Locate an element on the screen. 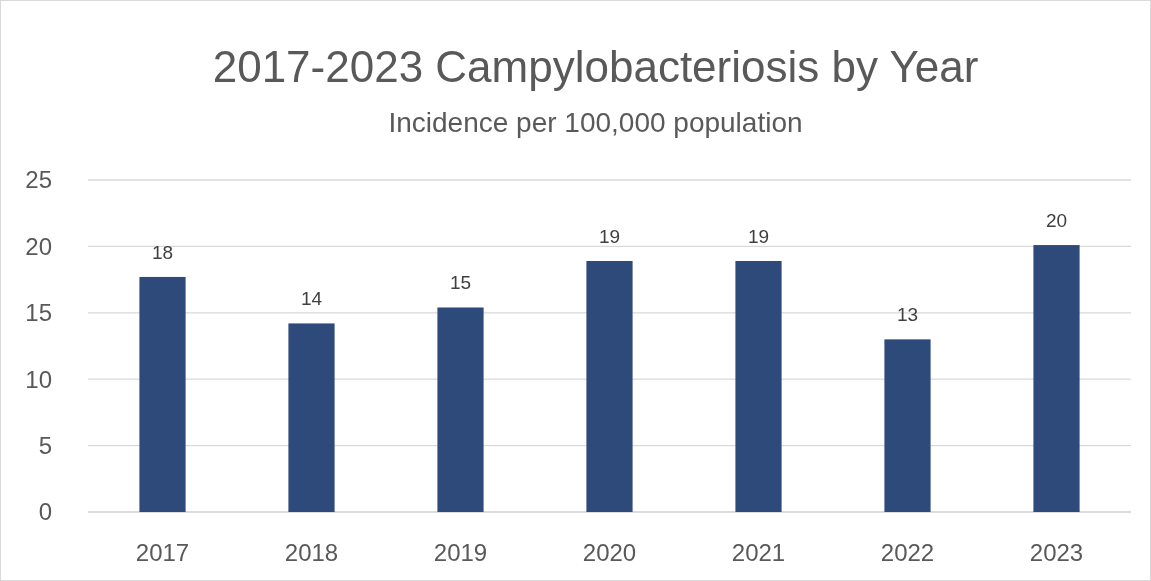 This screenshot has height=581, width=1151. y-tick-label: 0 is located at coordinates (45, 512).